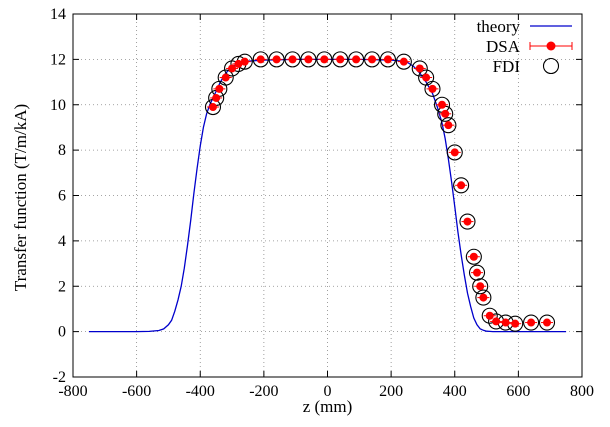 This screenshot has width=610, height=427. Describe the element at coordinates (551, 66) in the screenshot. I see `legend-swatch-fdi-marker` at that location.